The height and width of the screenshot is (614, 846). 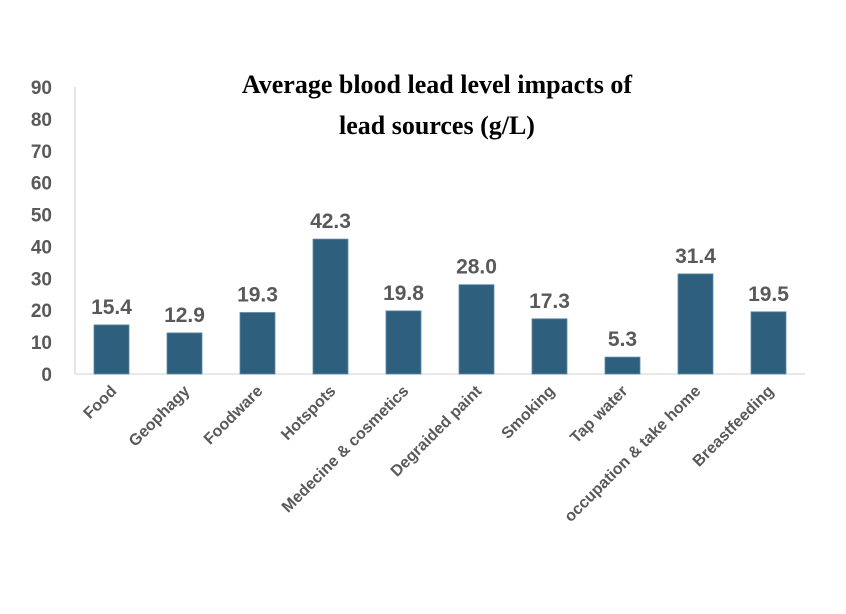 What do you see at coordinates (184, 315) in the screenshot?
I see `data-label: 12.9` at bounding box center [184, 315].